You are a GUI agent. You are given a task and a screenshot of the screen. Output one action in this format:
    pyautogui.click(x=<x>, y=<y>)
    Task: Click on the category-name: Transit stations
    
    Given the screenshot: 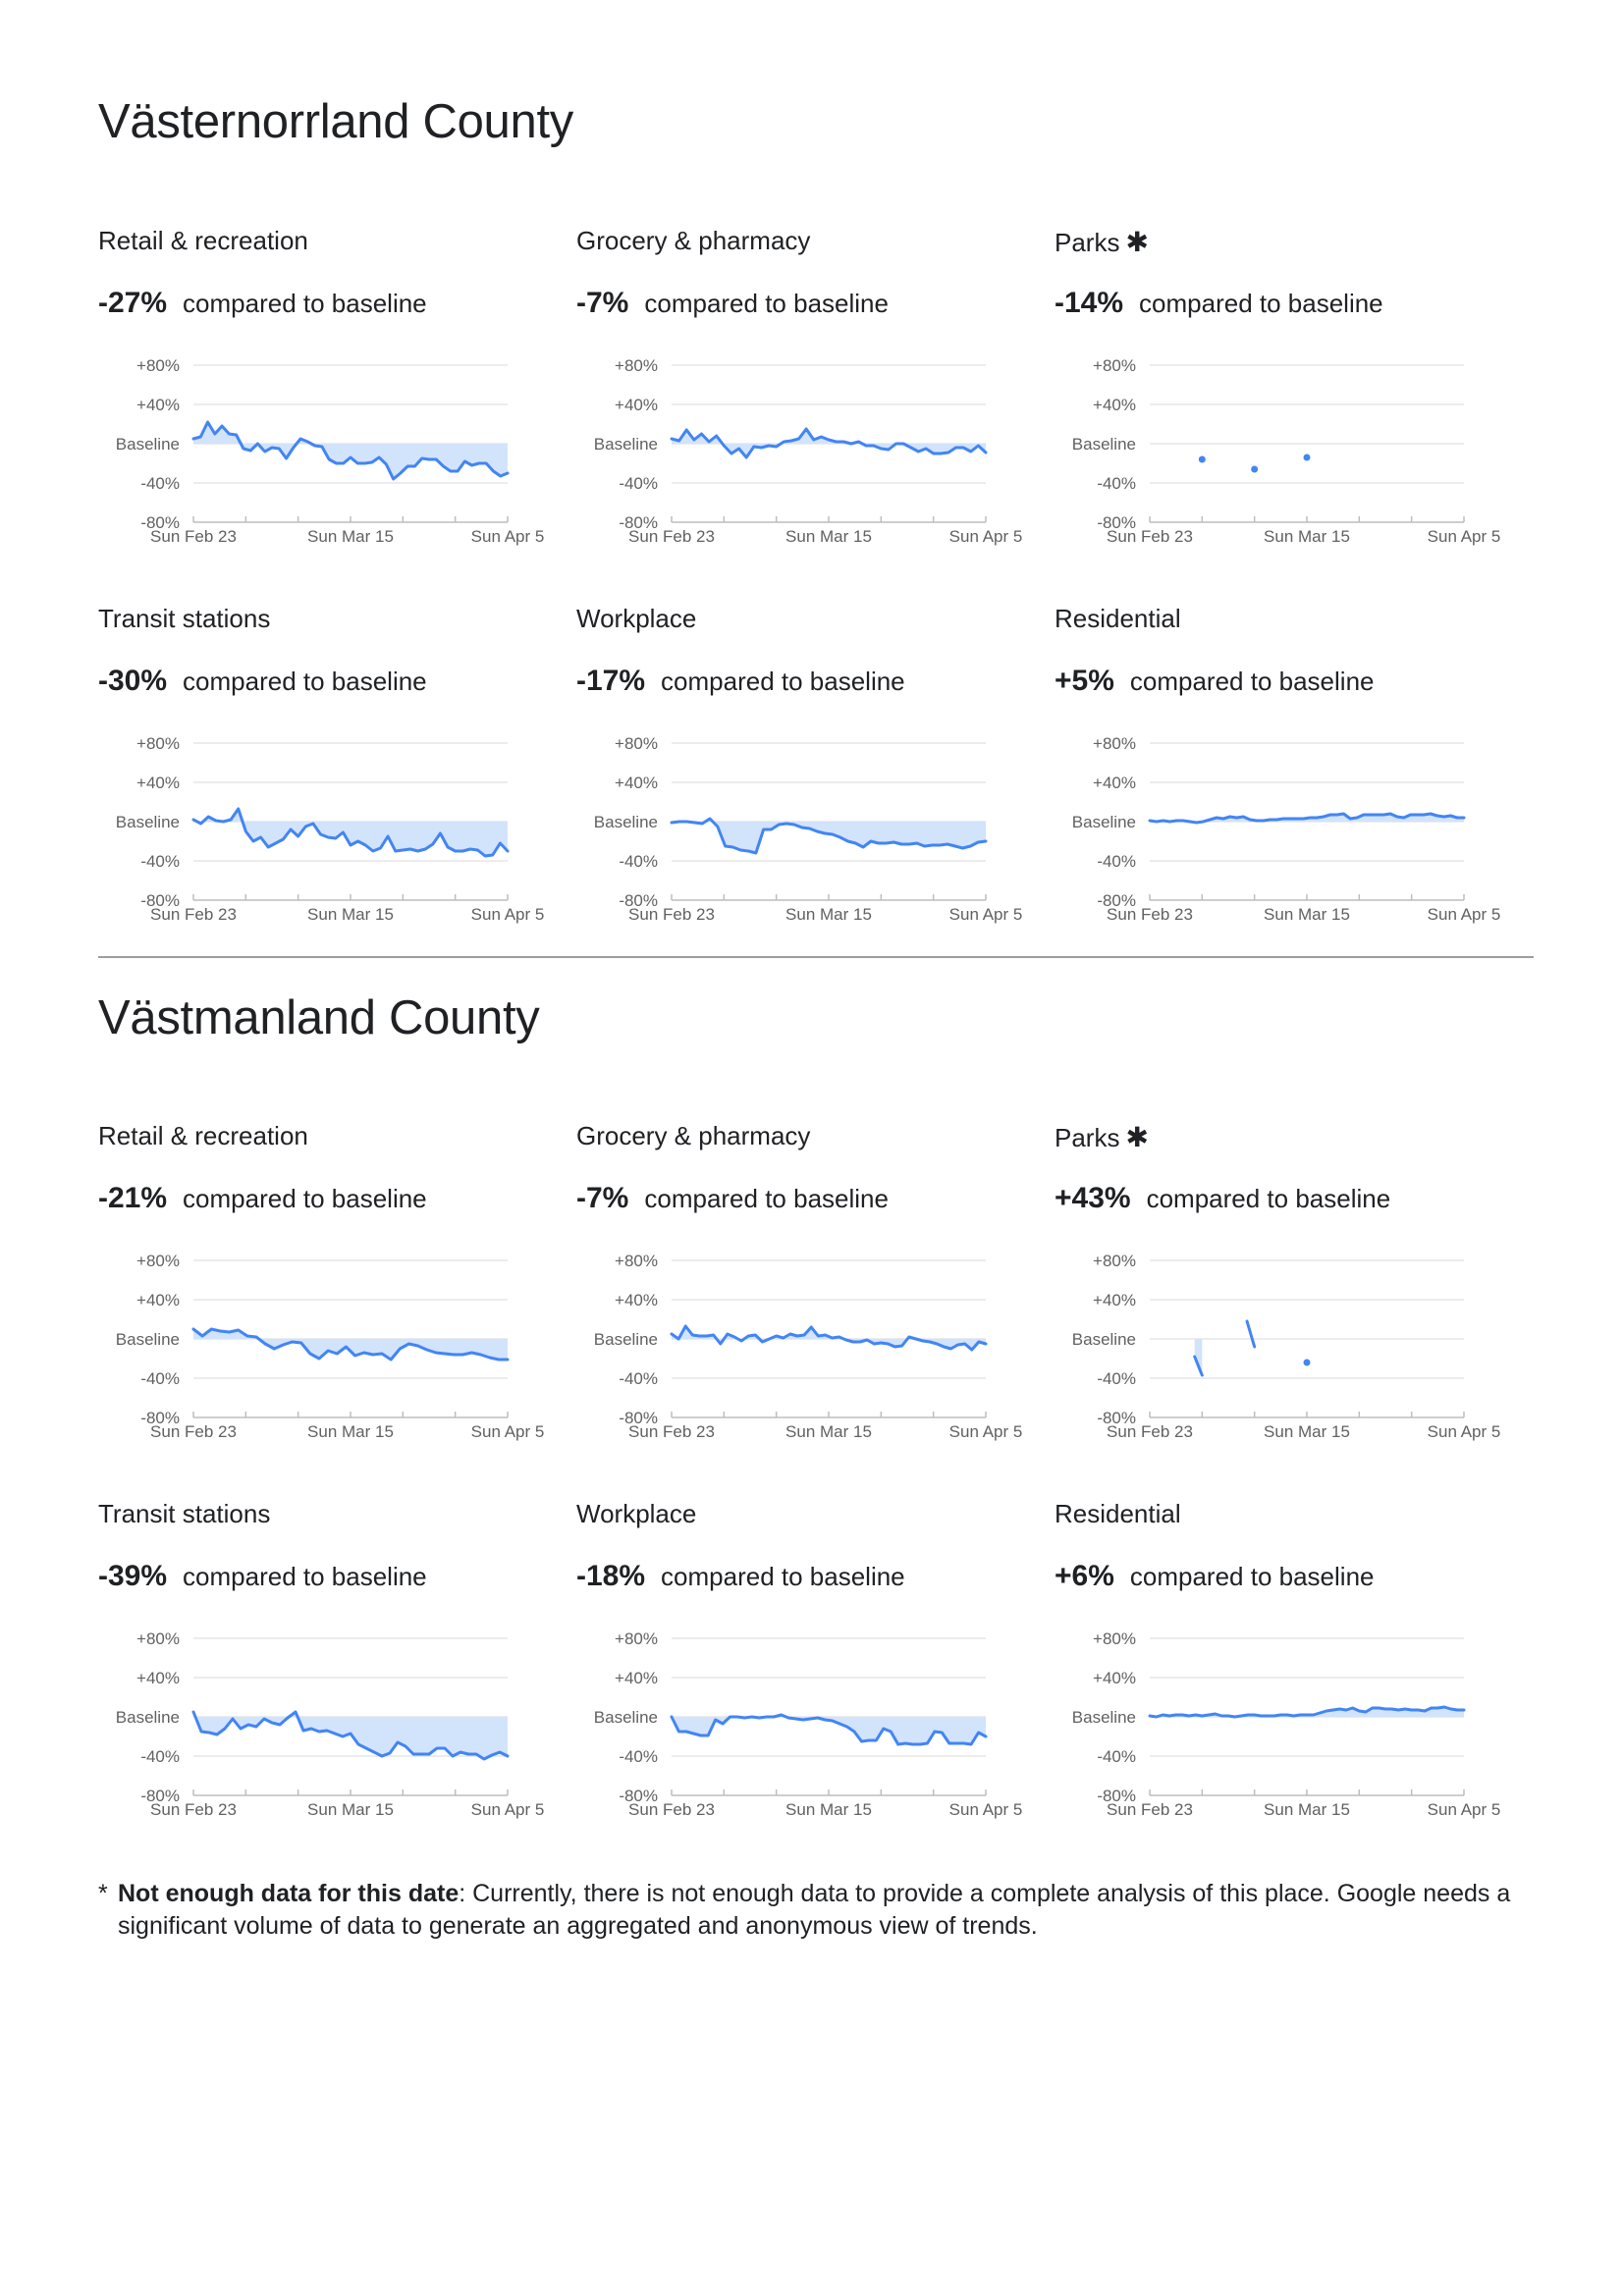 What is the action you would take?
    pyautogui.click(x=184, y=1513)
    